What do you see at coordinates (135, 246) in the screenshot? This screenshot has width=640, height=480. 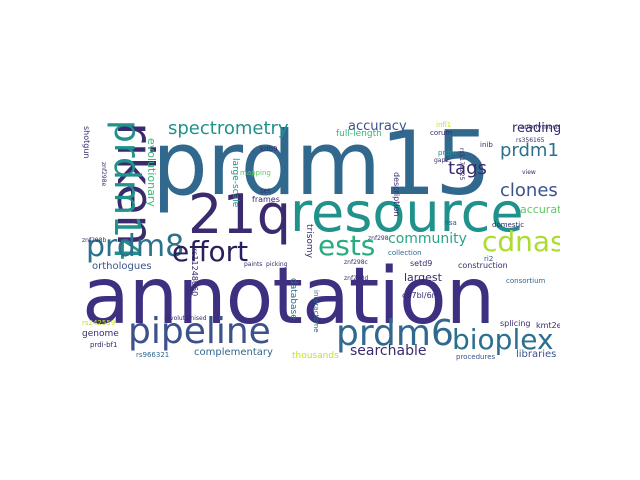 I see `word-prdm8: prdm8` at bounding box center [135, 246].